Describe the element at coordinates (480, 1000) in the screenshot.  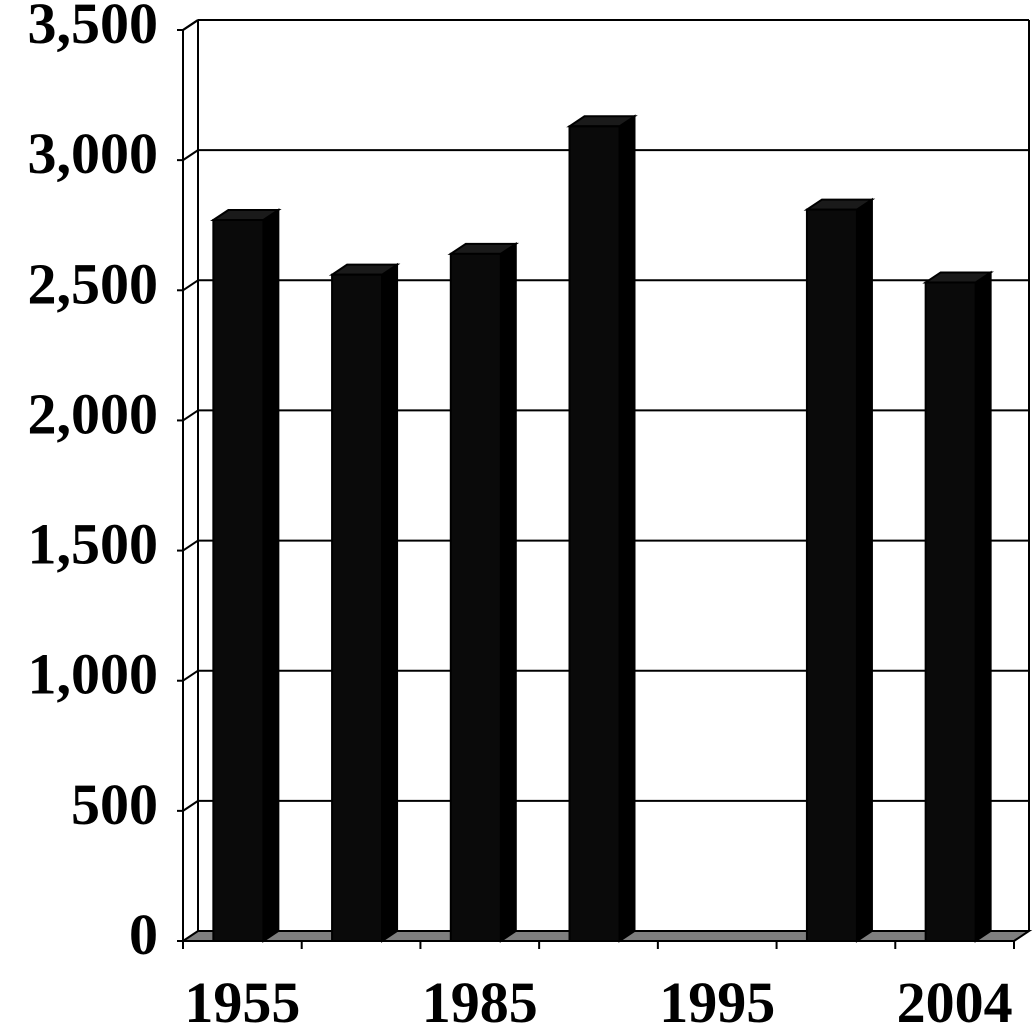
I see `x-tick-label: 1985` at that location.